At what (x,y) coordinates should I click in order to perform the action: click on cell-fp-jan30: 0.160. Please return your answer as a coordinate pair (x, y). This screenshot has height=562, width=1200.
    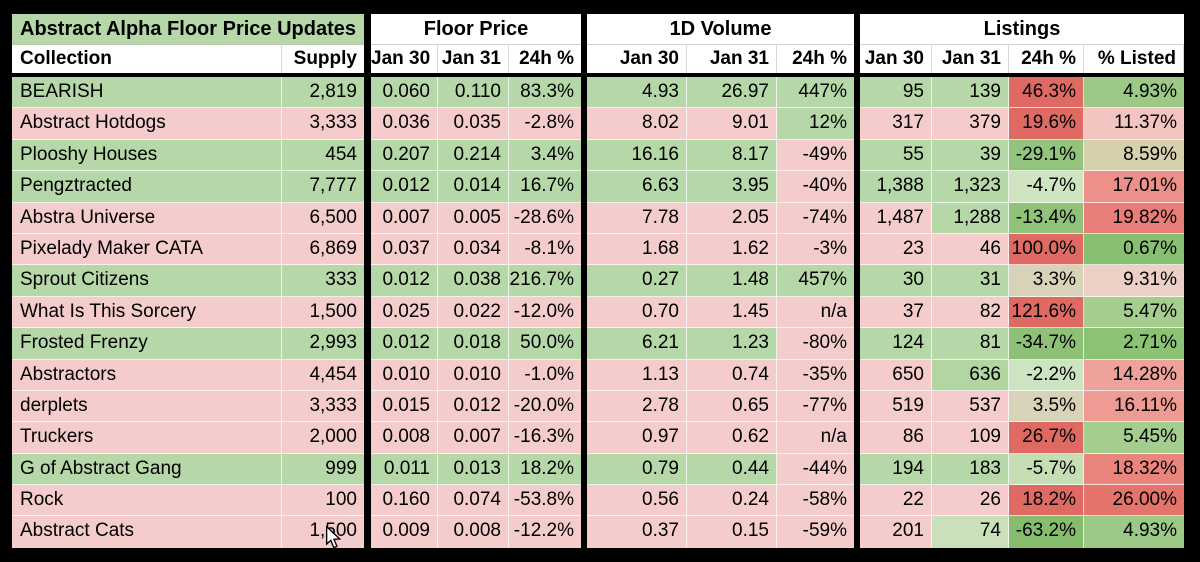
    Looking at the image, I should click on (404, 501).